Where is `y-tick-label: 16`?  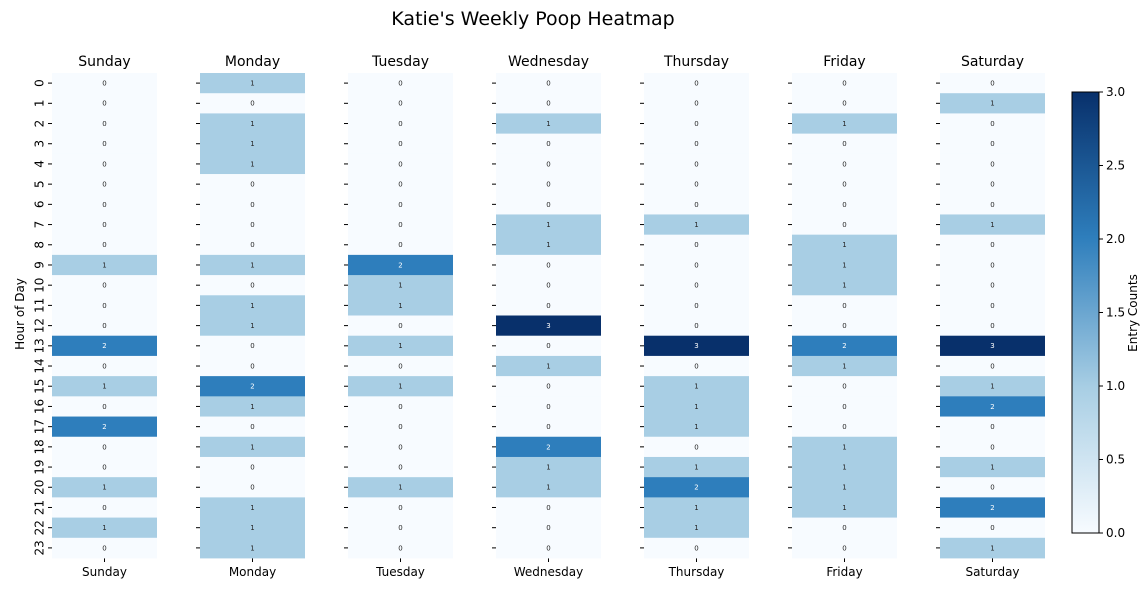
y-tick-label: 16 is located at coordinates (40, 406).